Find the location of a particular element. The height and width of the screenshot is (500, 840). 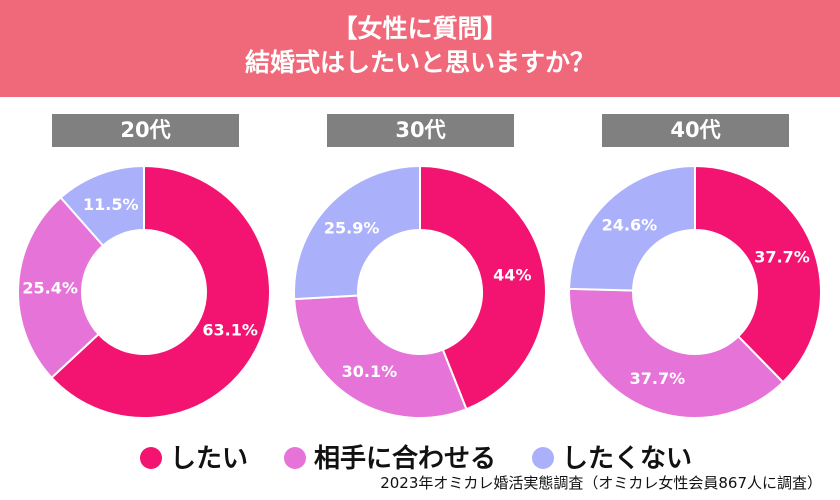

data-label: 63.1% is located at coordinates (230, 330).